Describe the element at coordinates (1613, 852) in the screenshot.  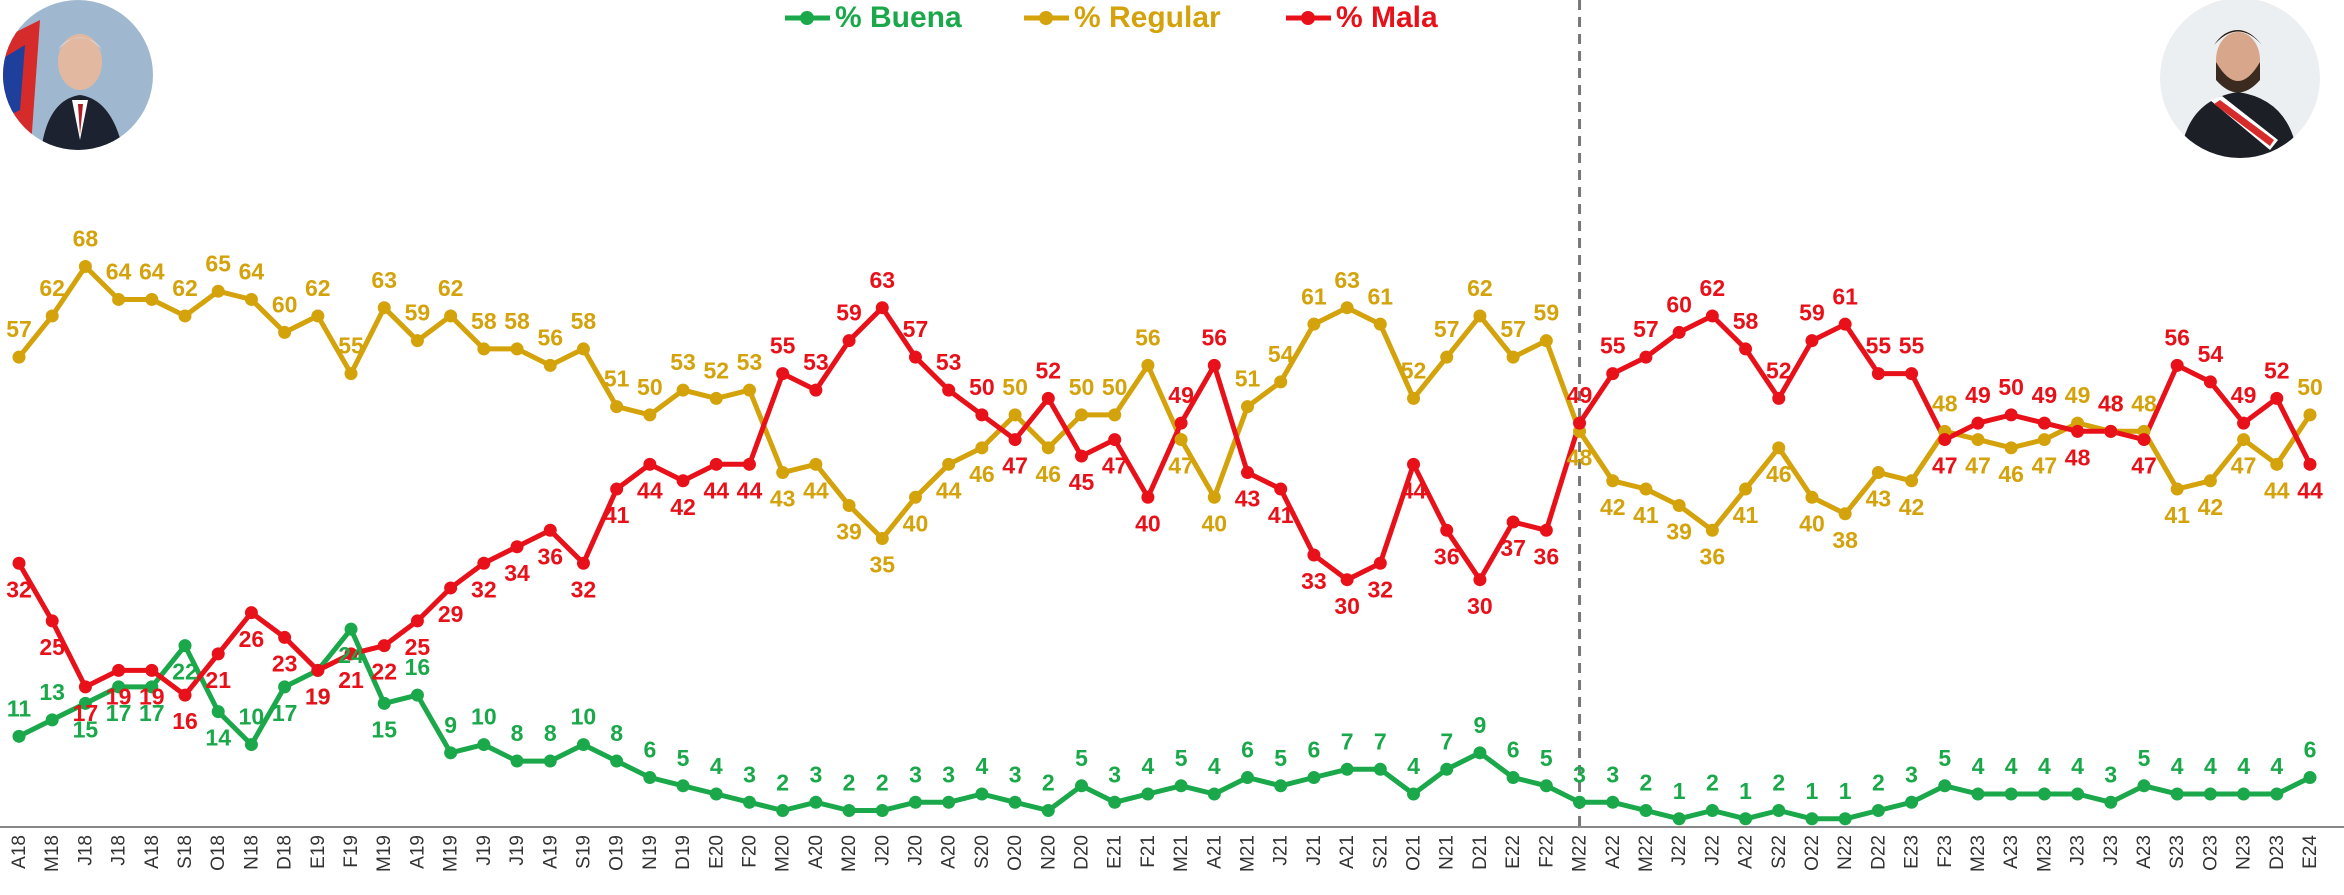
I see `x-tick-label: A22` at that location.